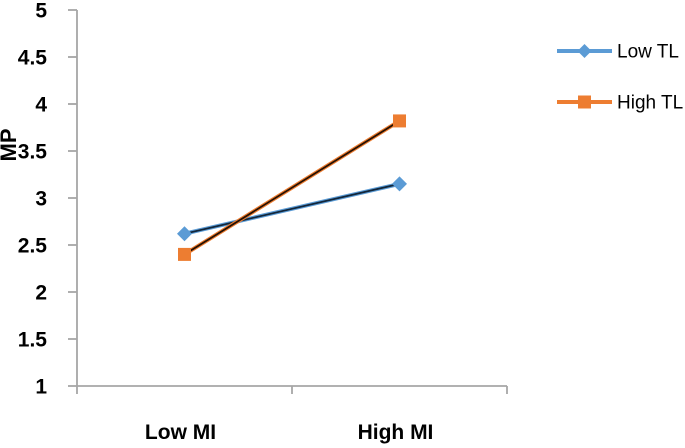 The height and width of the screenshot is (448, 685). I want to click on legend-square-marker, so click(584, 102).